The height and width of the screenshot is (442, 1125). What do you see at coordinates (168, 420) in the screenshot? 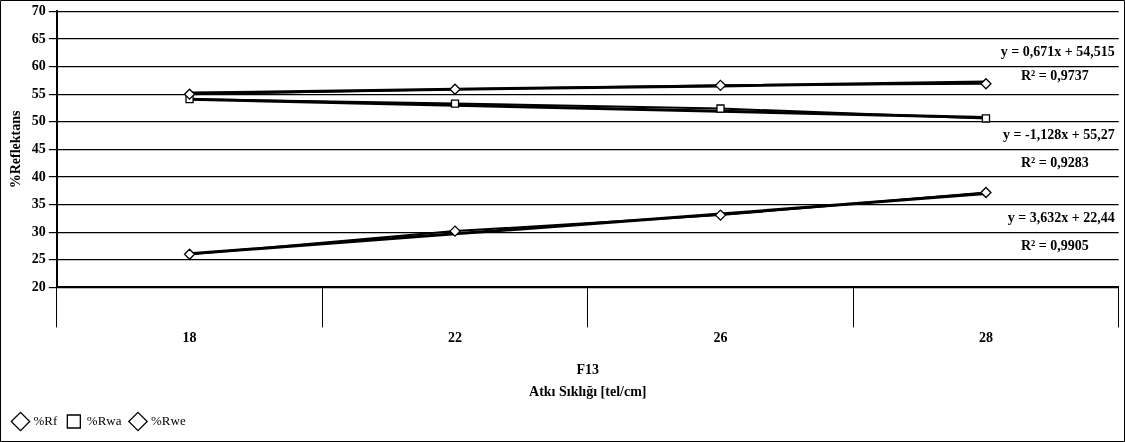
I see `legend-label: %Rwe` at bounding box center [168, 420].